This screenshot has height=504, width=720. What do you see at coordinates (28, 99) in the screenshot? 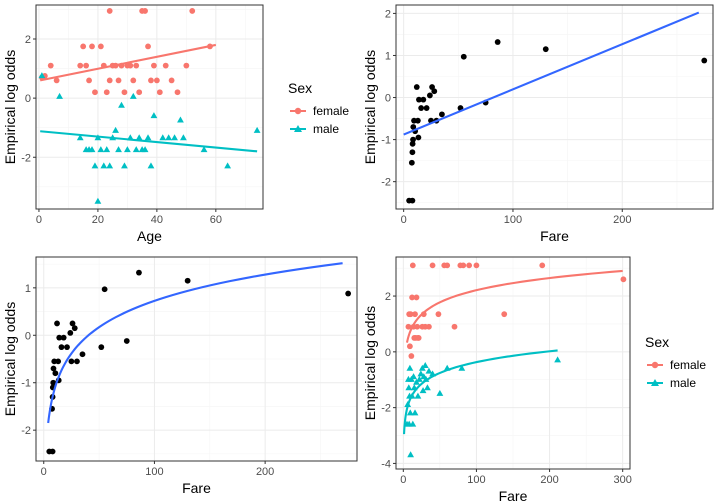
I see `y-tick-label: 0` at bounding box center [28, 99].